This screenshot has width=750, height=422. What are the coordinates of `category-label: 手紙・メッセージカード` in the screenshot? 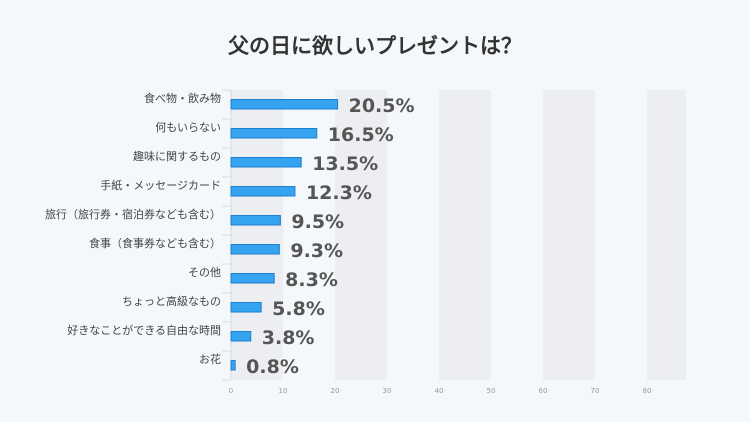 It's located at (160, 185).